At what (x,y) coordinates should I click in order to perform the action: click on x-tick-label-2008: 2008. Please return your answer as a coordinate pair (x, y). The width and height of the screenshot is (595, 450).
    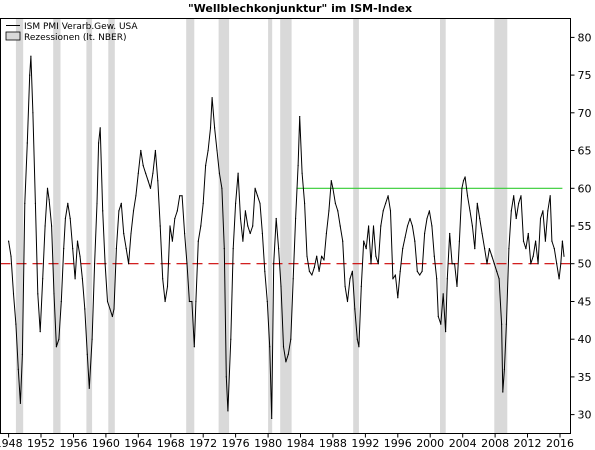
    Looking at the image, I should click on (495, 443).